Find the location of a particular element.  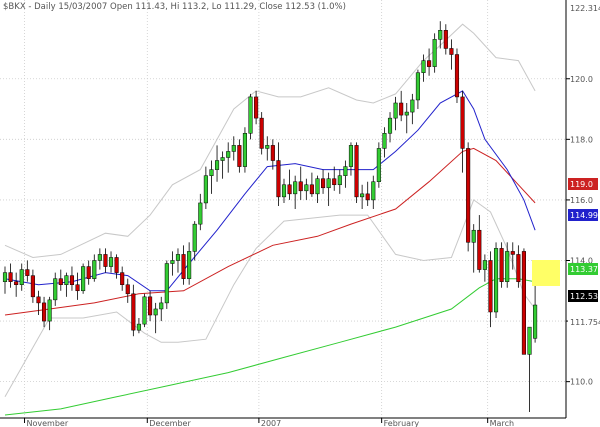

value-tag-high: 122.314 is located at coordinates (585, 8).